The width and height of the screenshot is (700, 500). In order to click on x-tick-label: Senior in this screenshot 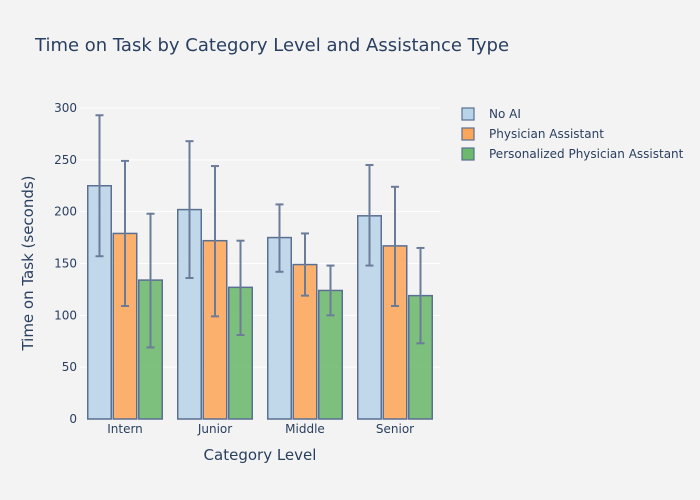, I will do `click(395, 429)`.